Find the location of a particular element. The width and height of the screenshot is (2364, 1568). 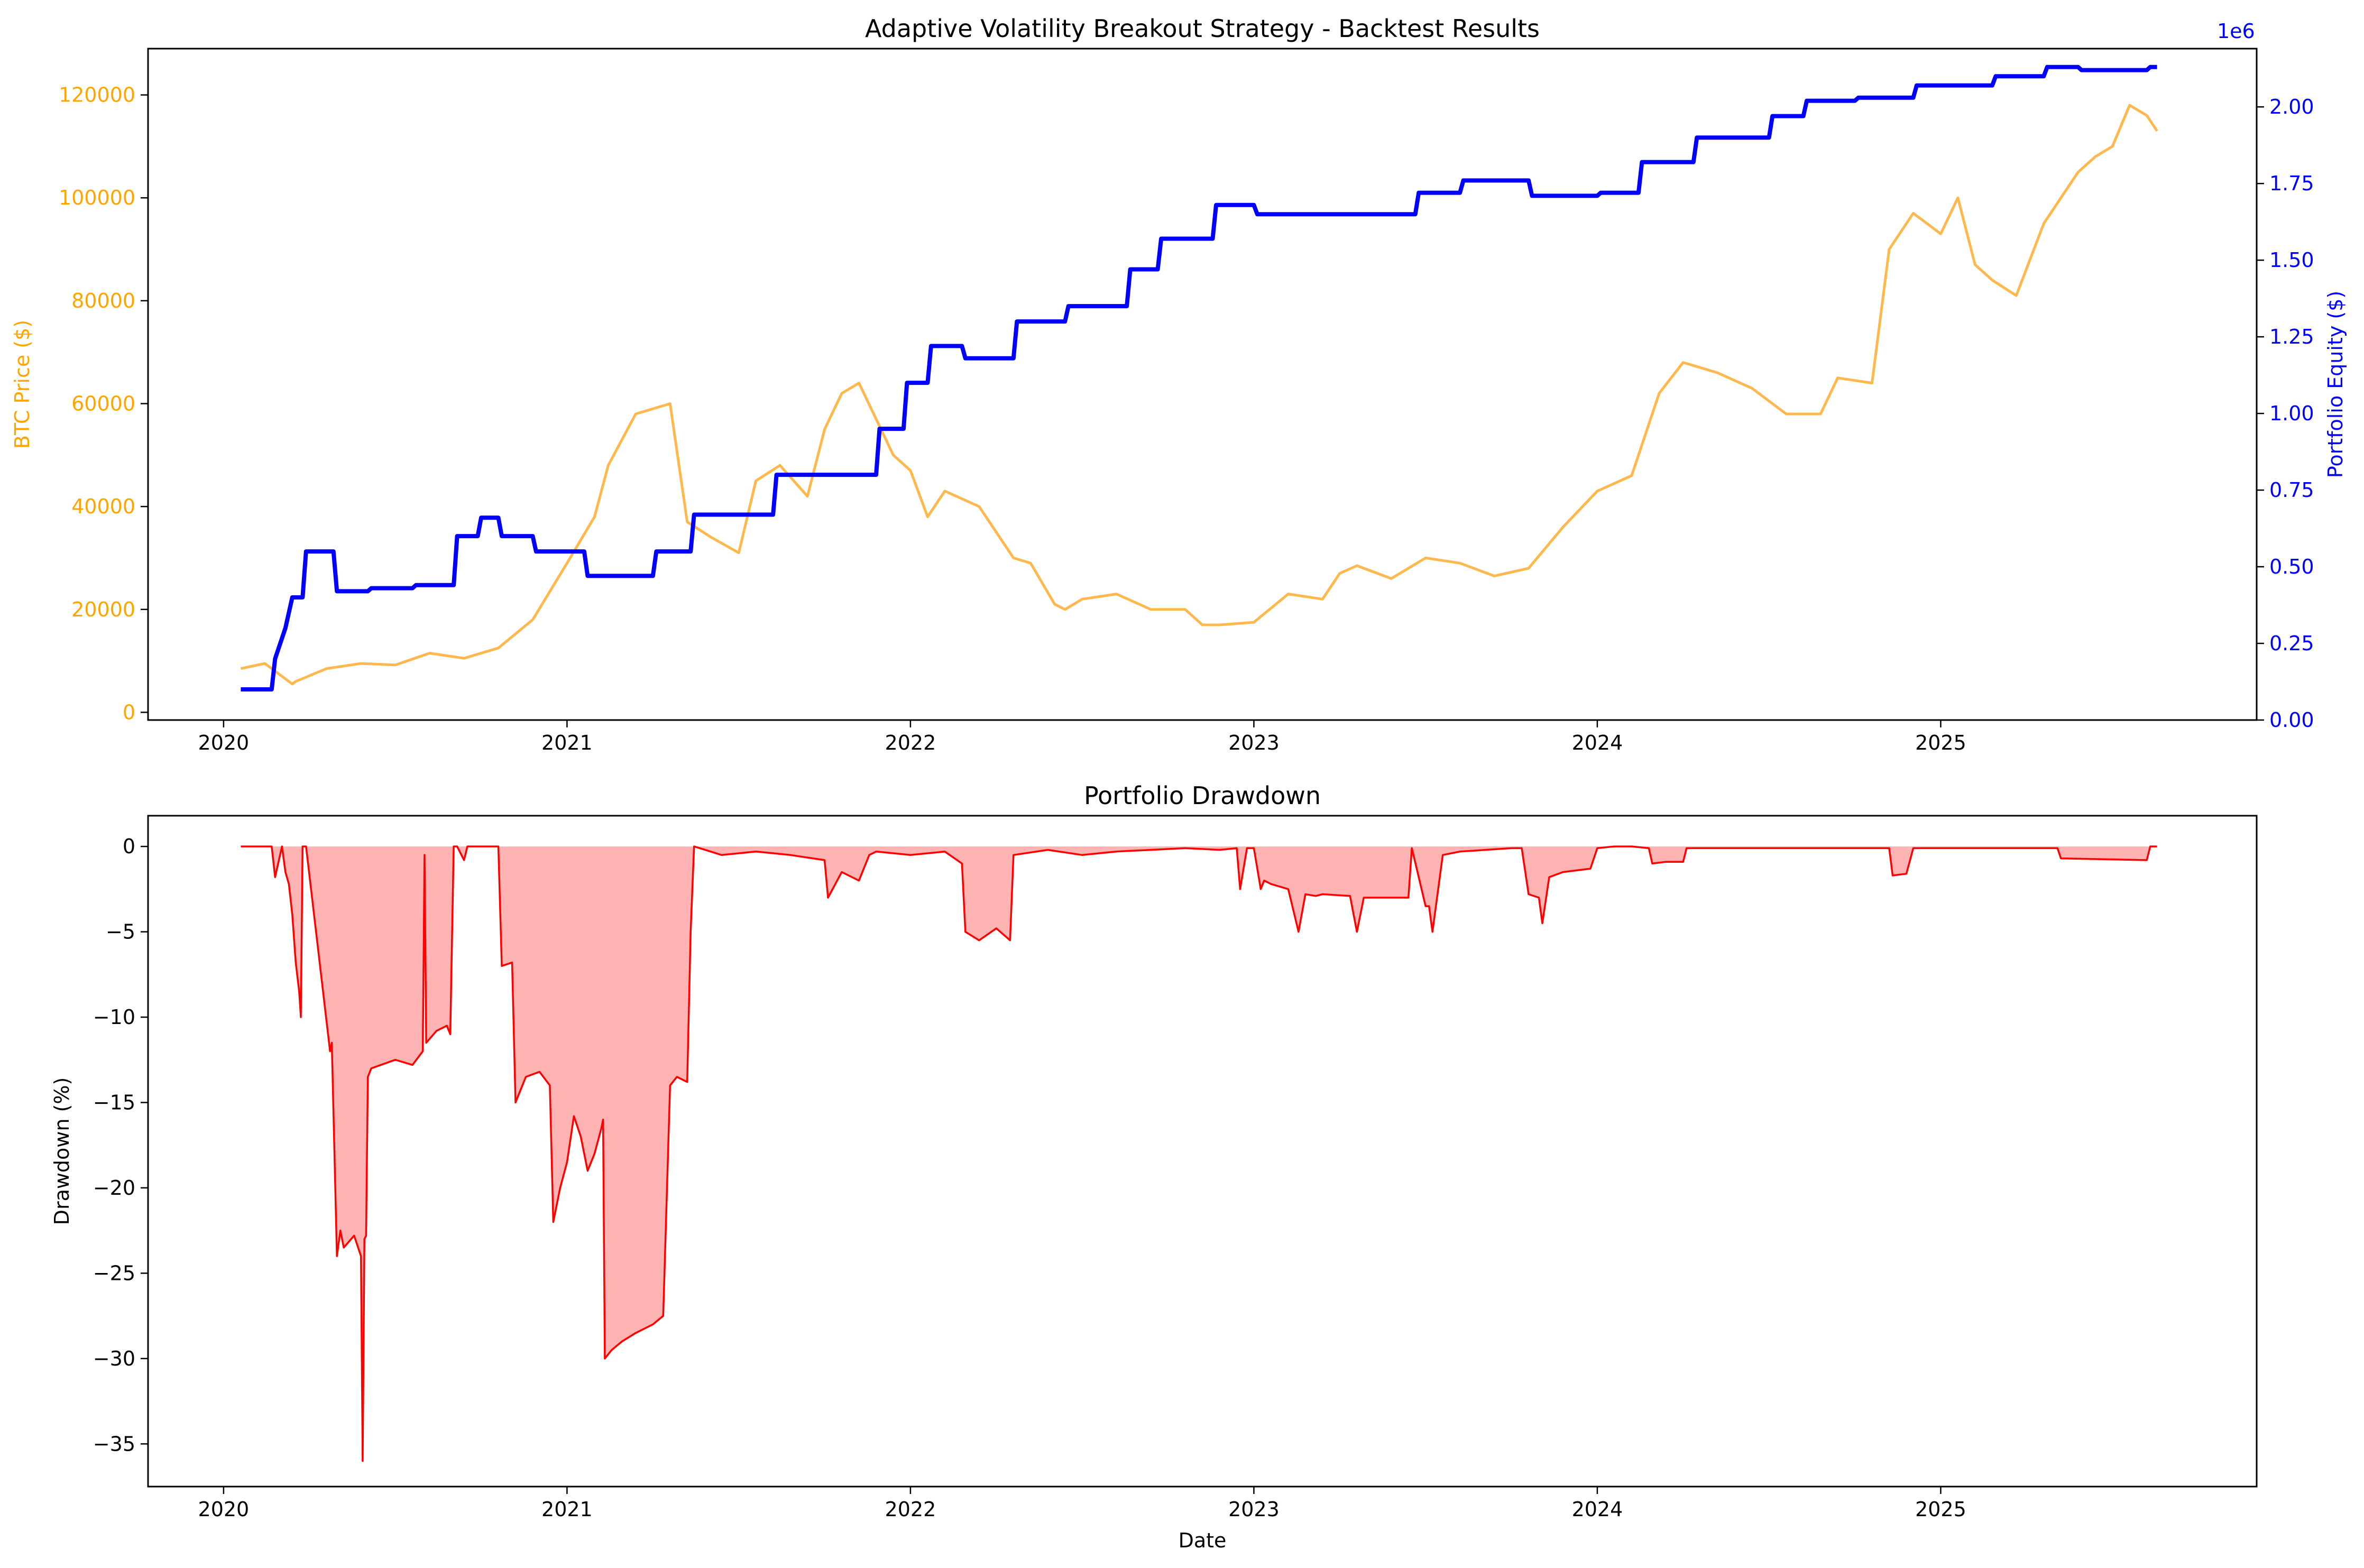

bottom-chart-title: Portfolio Drawdown is located at coordinates (1202, 795).